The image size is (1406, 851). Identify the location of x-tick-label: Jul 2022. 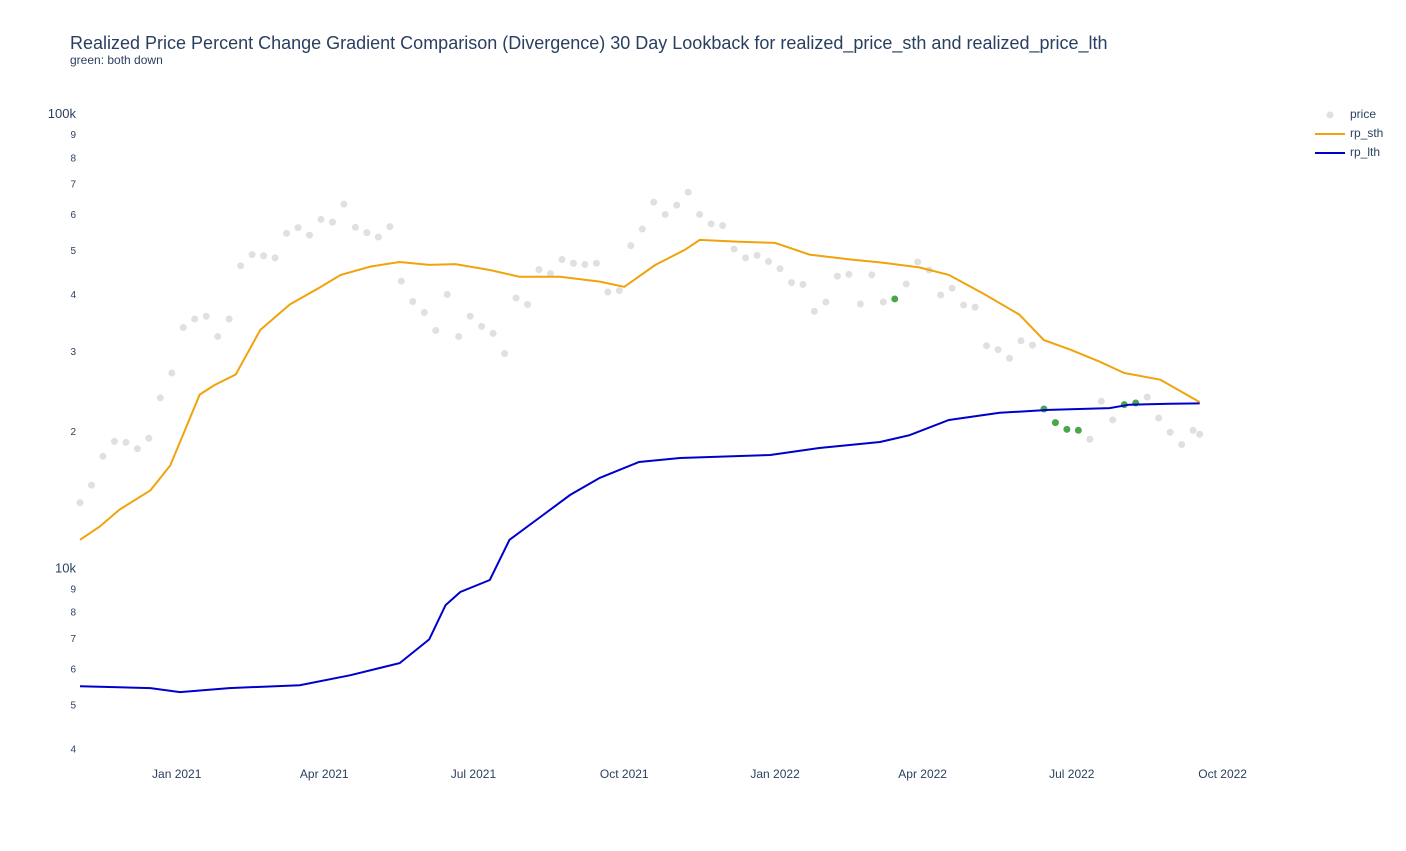
(1072, 774).